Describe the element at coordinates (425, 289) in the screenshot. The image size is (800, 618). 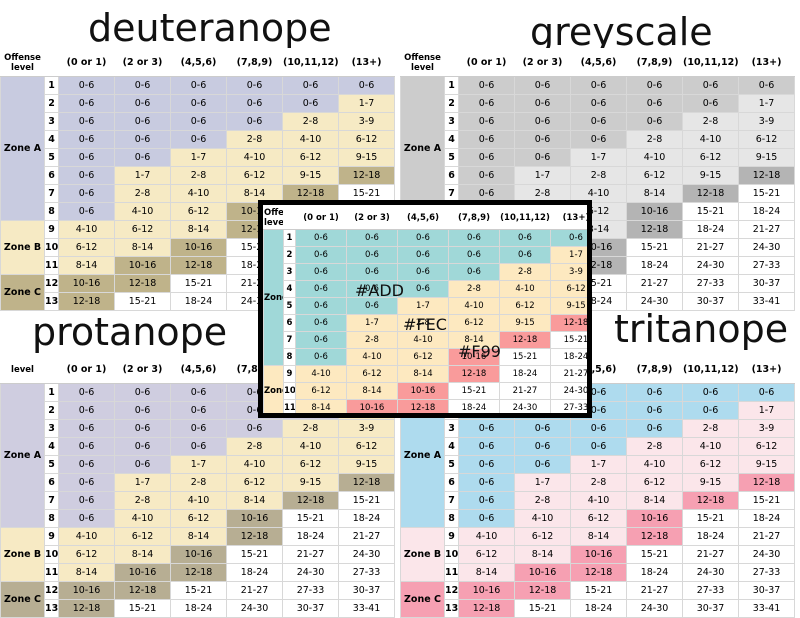
I see `table-row: 4 0-6 0-6 0-6 2-8 4-10 6-12` at that location.